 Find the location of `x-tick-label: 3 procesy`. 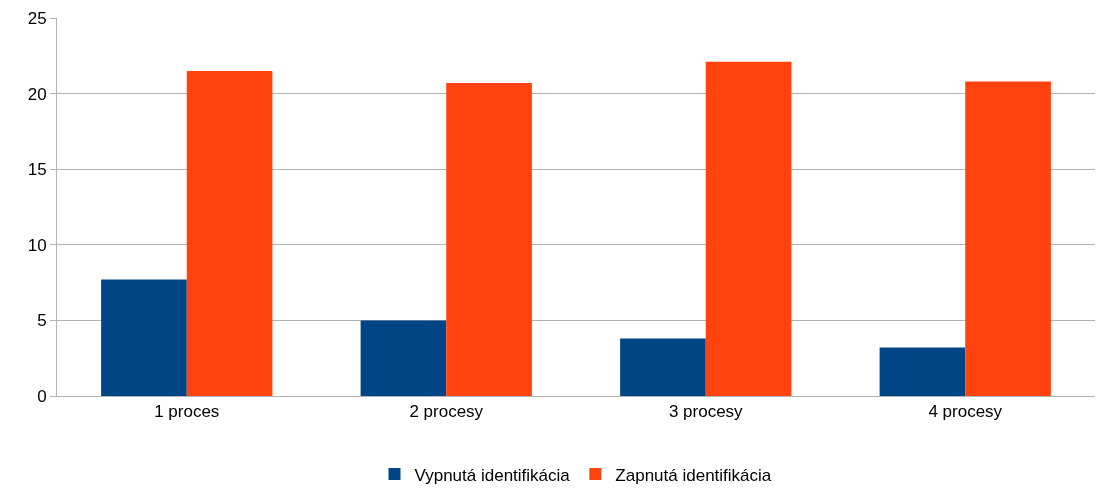

x-tick-label: 3 procesy is located at coordinates (706, 412).